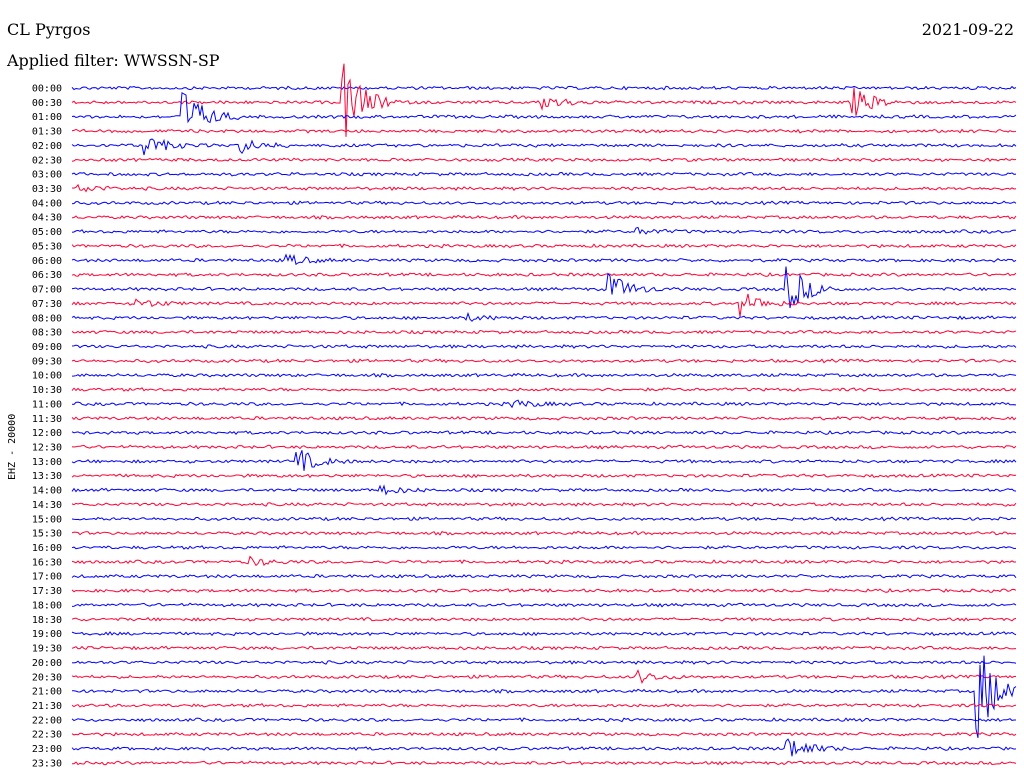 The image size is (1024, 780). Describe the element at coordinates (47, 218) in the screenshot. I see `tick-label-0430: 04:30` at that location.